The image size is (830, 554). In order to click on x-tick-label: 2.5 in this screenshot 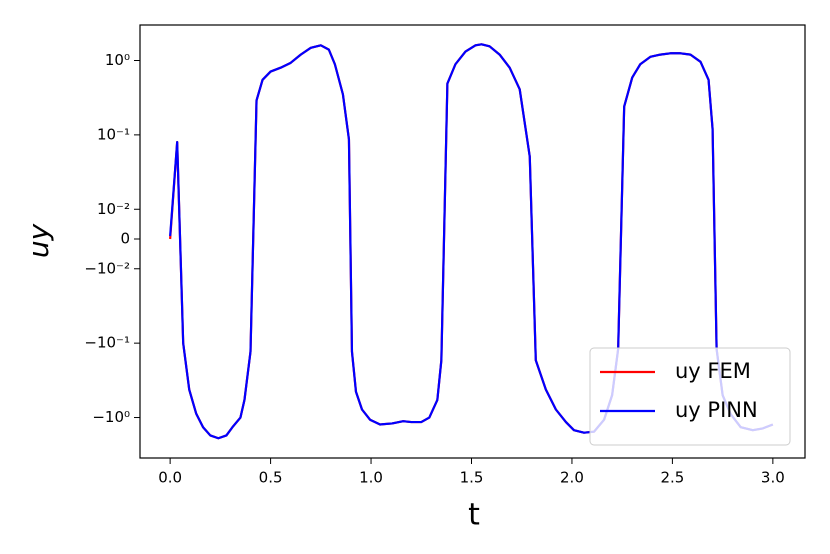, I will do `click(672, 478)`.